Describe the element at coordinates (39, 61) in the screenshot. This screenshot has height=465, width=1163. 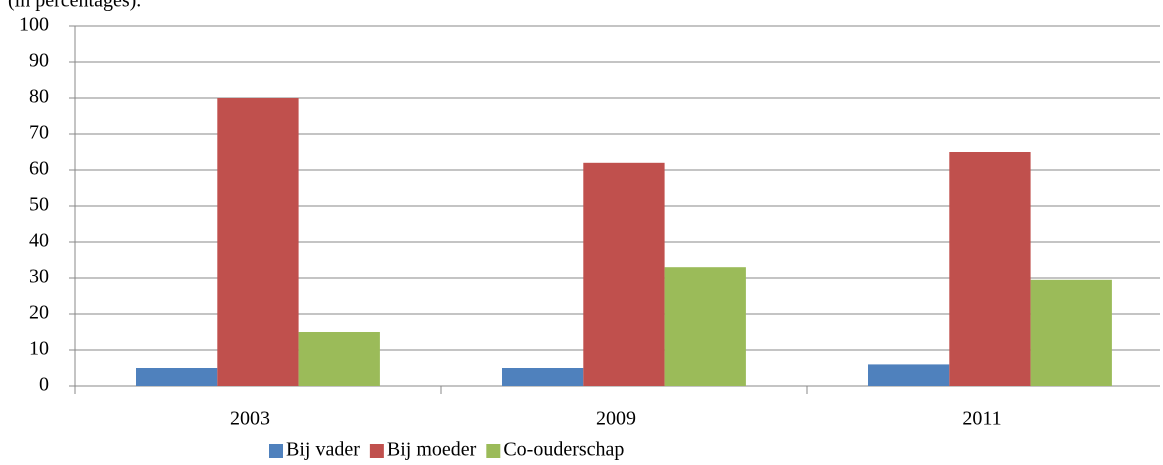
I see `y-tick-label: 90` at that location.